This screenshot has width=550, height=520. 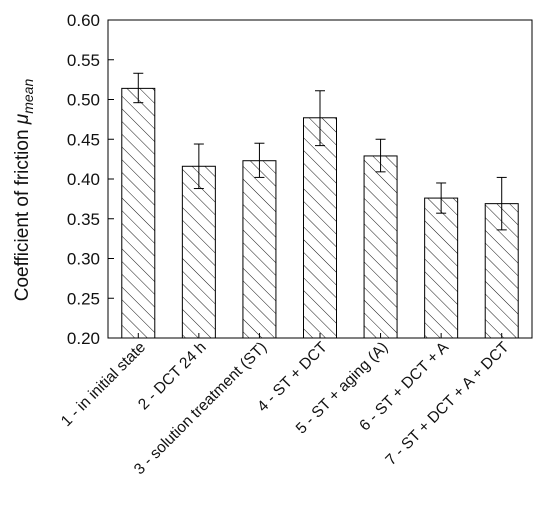 I want to click on x-category-label: 1 - in initial state, so click(x=103, y=384).